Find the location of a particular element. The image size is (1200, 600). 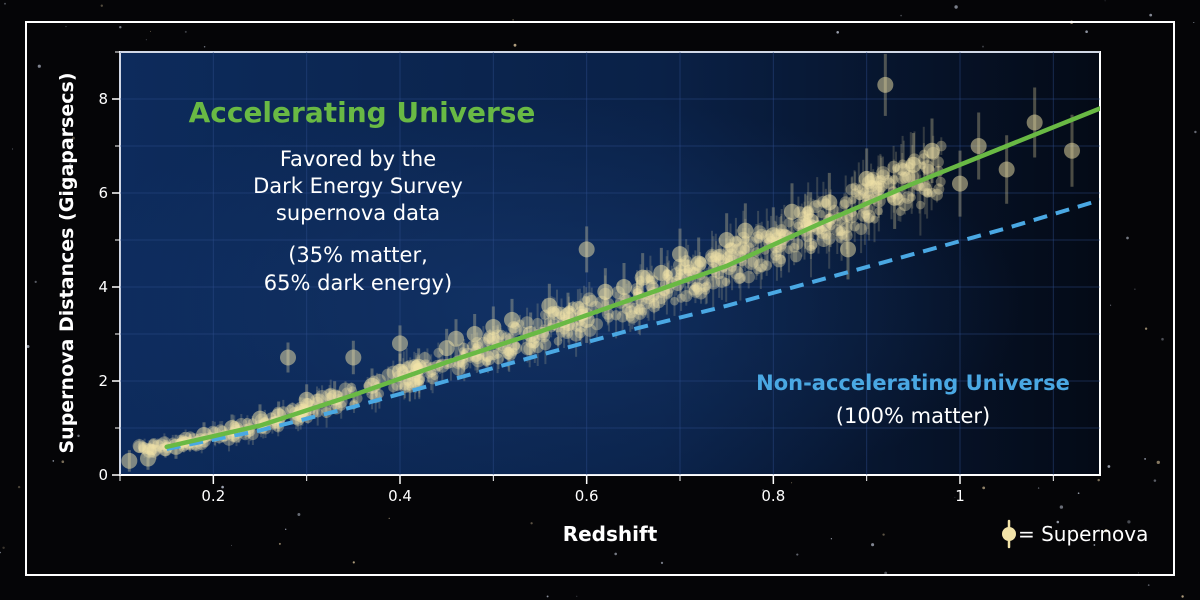

non-accelerating-title: Non-accelerating Universe is located at coordinates (913, 383).